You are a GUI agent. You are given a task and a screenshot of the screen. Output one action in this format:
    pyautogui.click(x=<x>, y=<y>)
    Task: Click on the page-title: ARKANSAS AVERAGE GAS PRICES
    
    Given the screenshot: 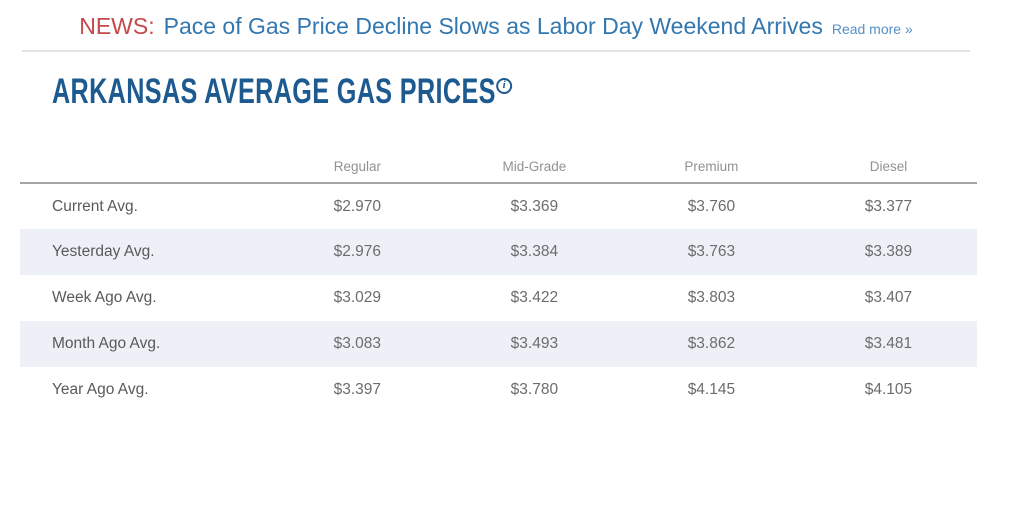 What is the action you would take?
    pyautogui.click(x=274, y=91)
    